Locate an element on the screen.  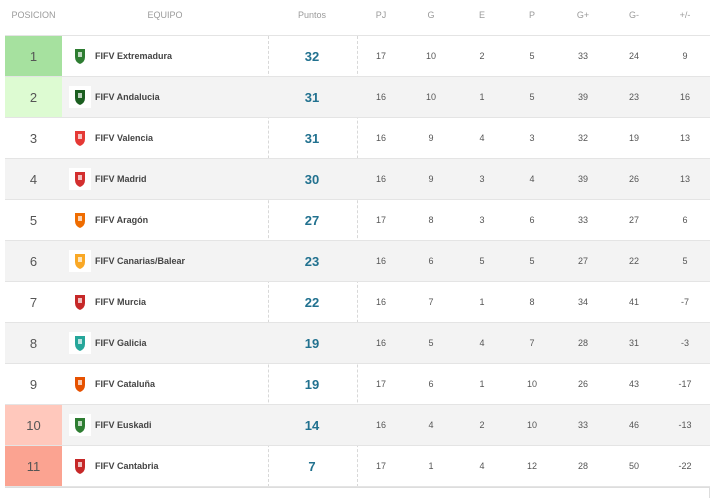
team-name: FIFV Murcia is located at coordinates (121, 302).